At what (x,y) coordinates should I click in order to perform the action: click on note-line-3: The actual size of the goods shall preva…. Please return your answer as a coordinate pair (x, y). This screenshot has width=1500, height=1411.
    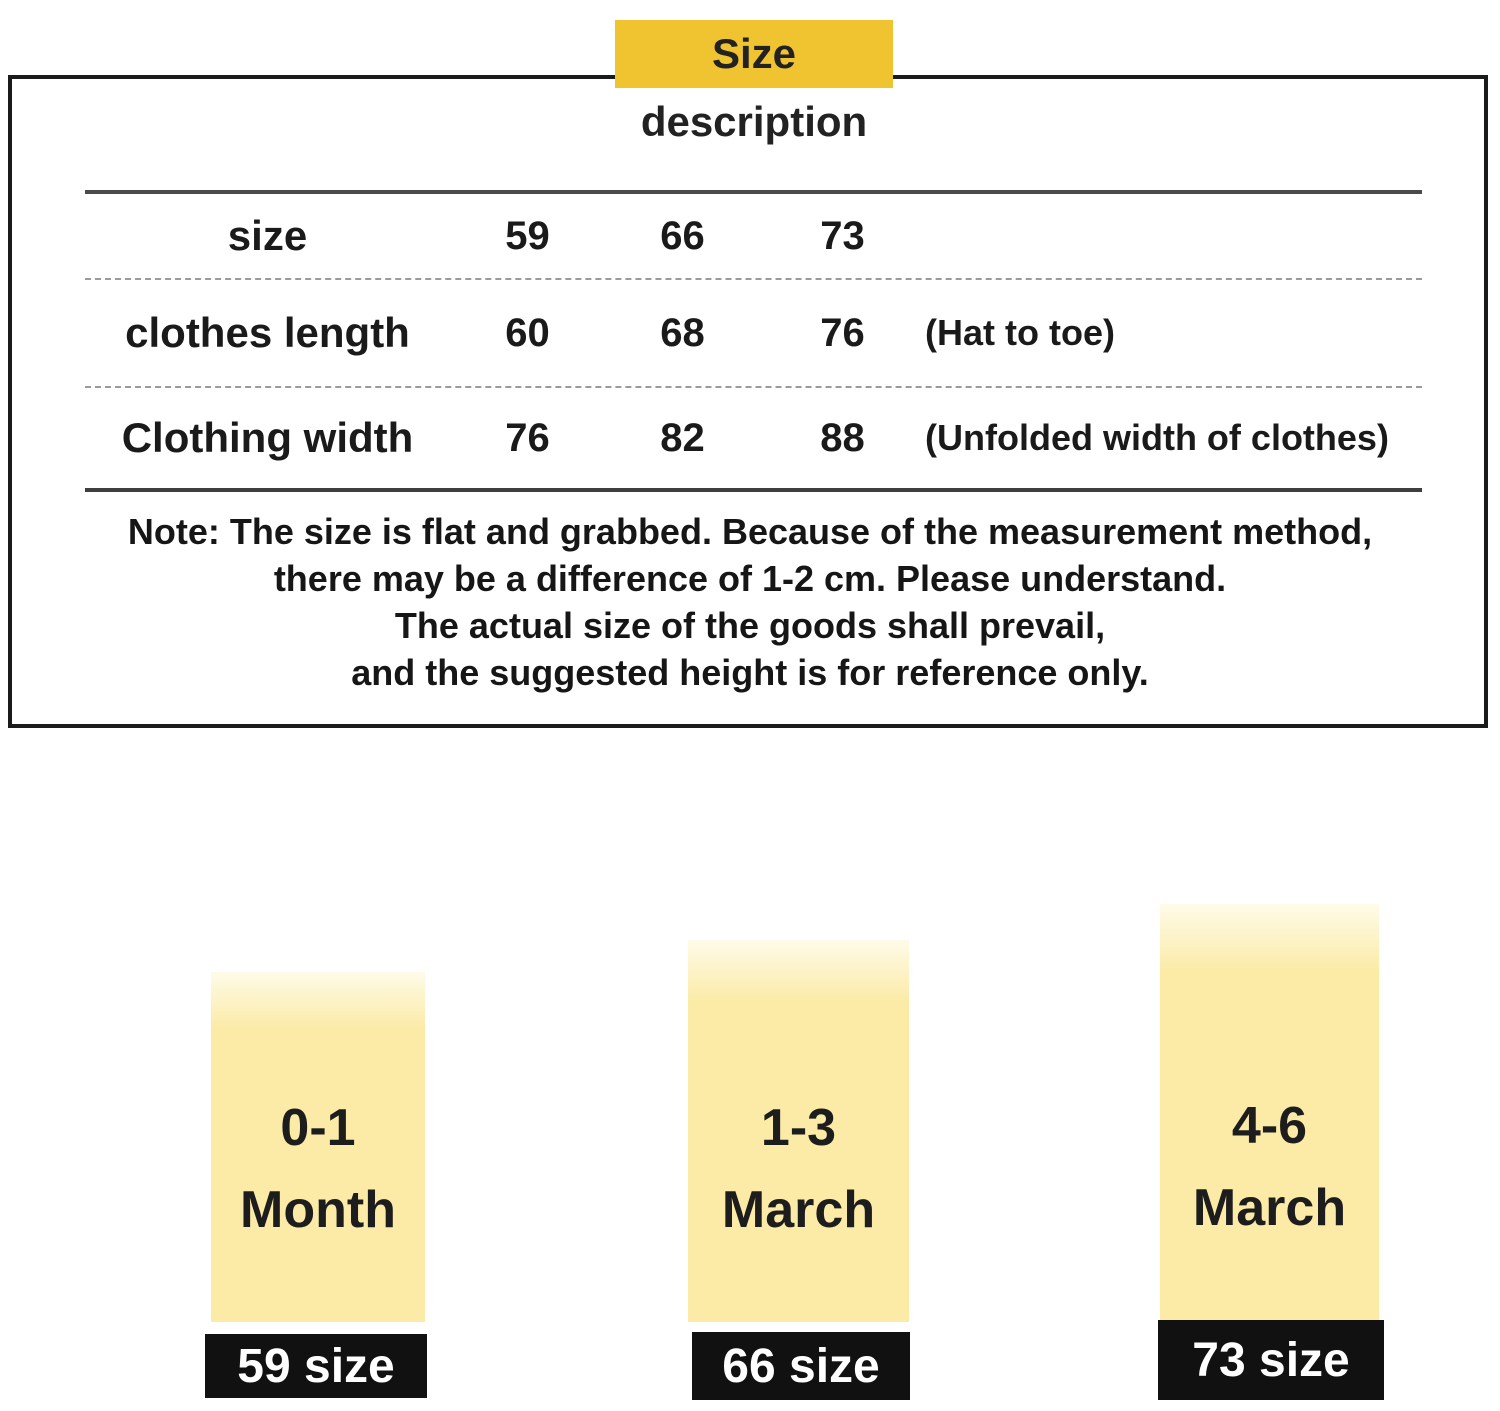
    Looking at the image, I should click on (750, 625).